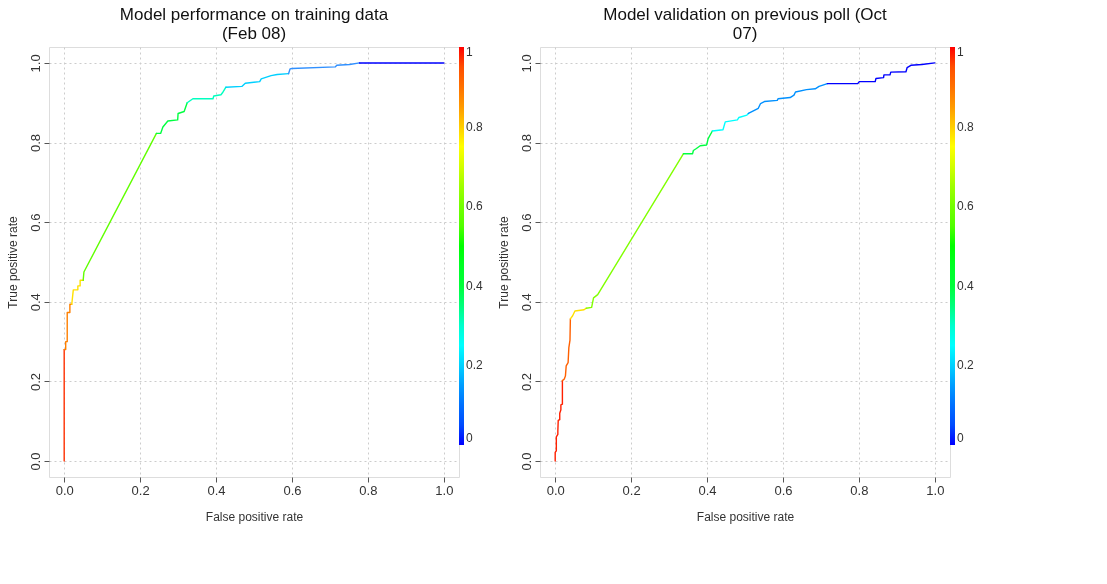 The width and height of the screenshot is (1107, 584). Describe the element at coordinates (745, 24) in the screenshot. I see `chart-title: Model validation on previous poll (Oct 07)` at that location.